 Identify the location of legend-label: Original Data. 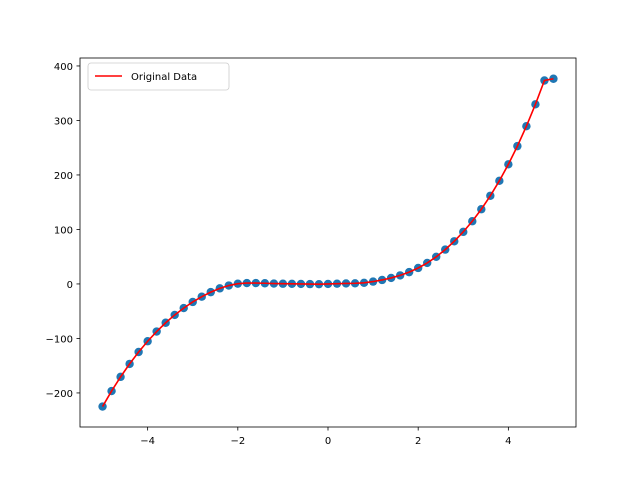
(164, 77).